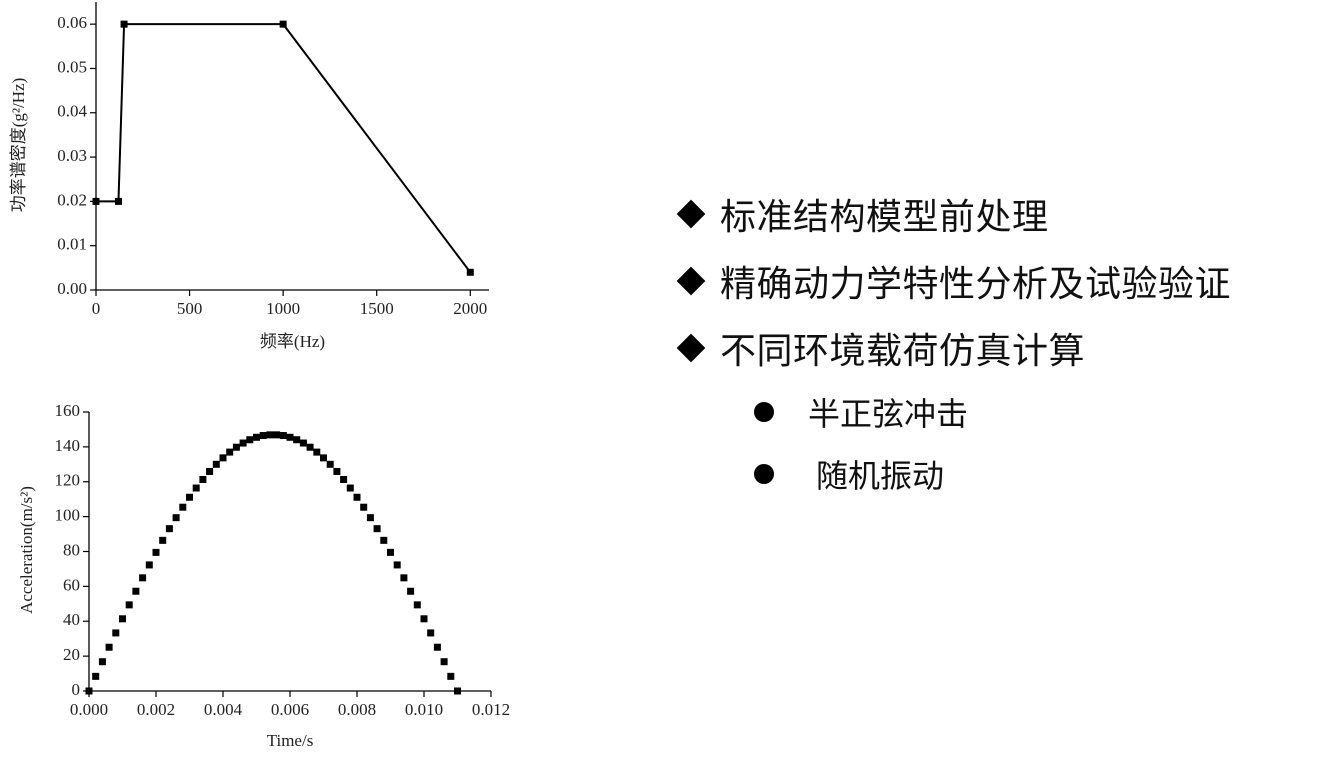 The height and width of the screenshot is (757, 1337). What do you see at coordinates (190, 308) in the screenshot?
I see `x-tick-label: 500` at bounding box center [190, 308].